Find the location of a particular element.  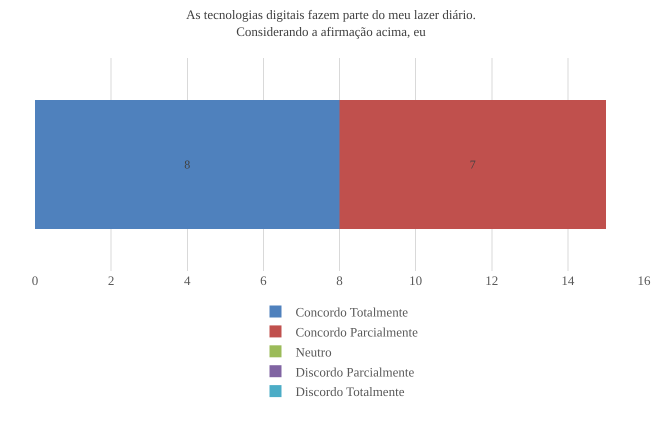

x-tick-label: 8 is located at coordinates (339, 280).